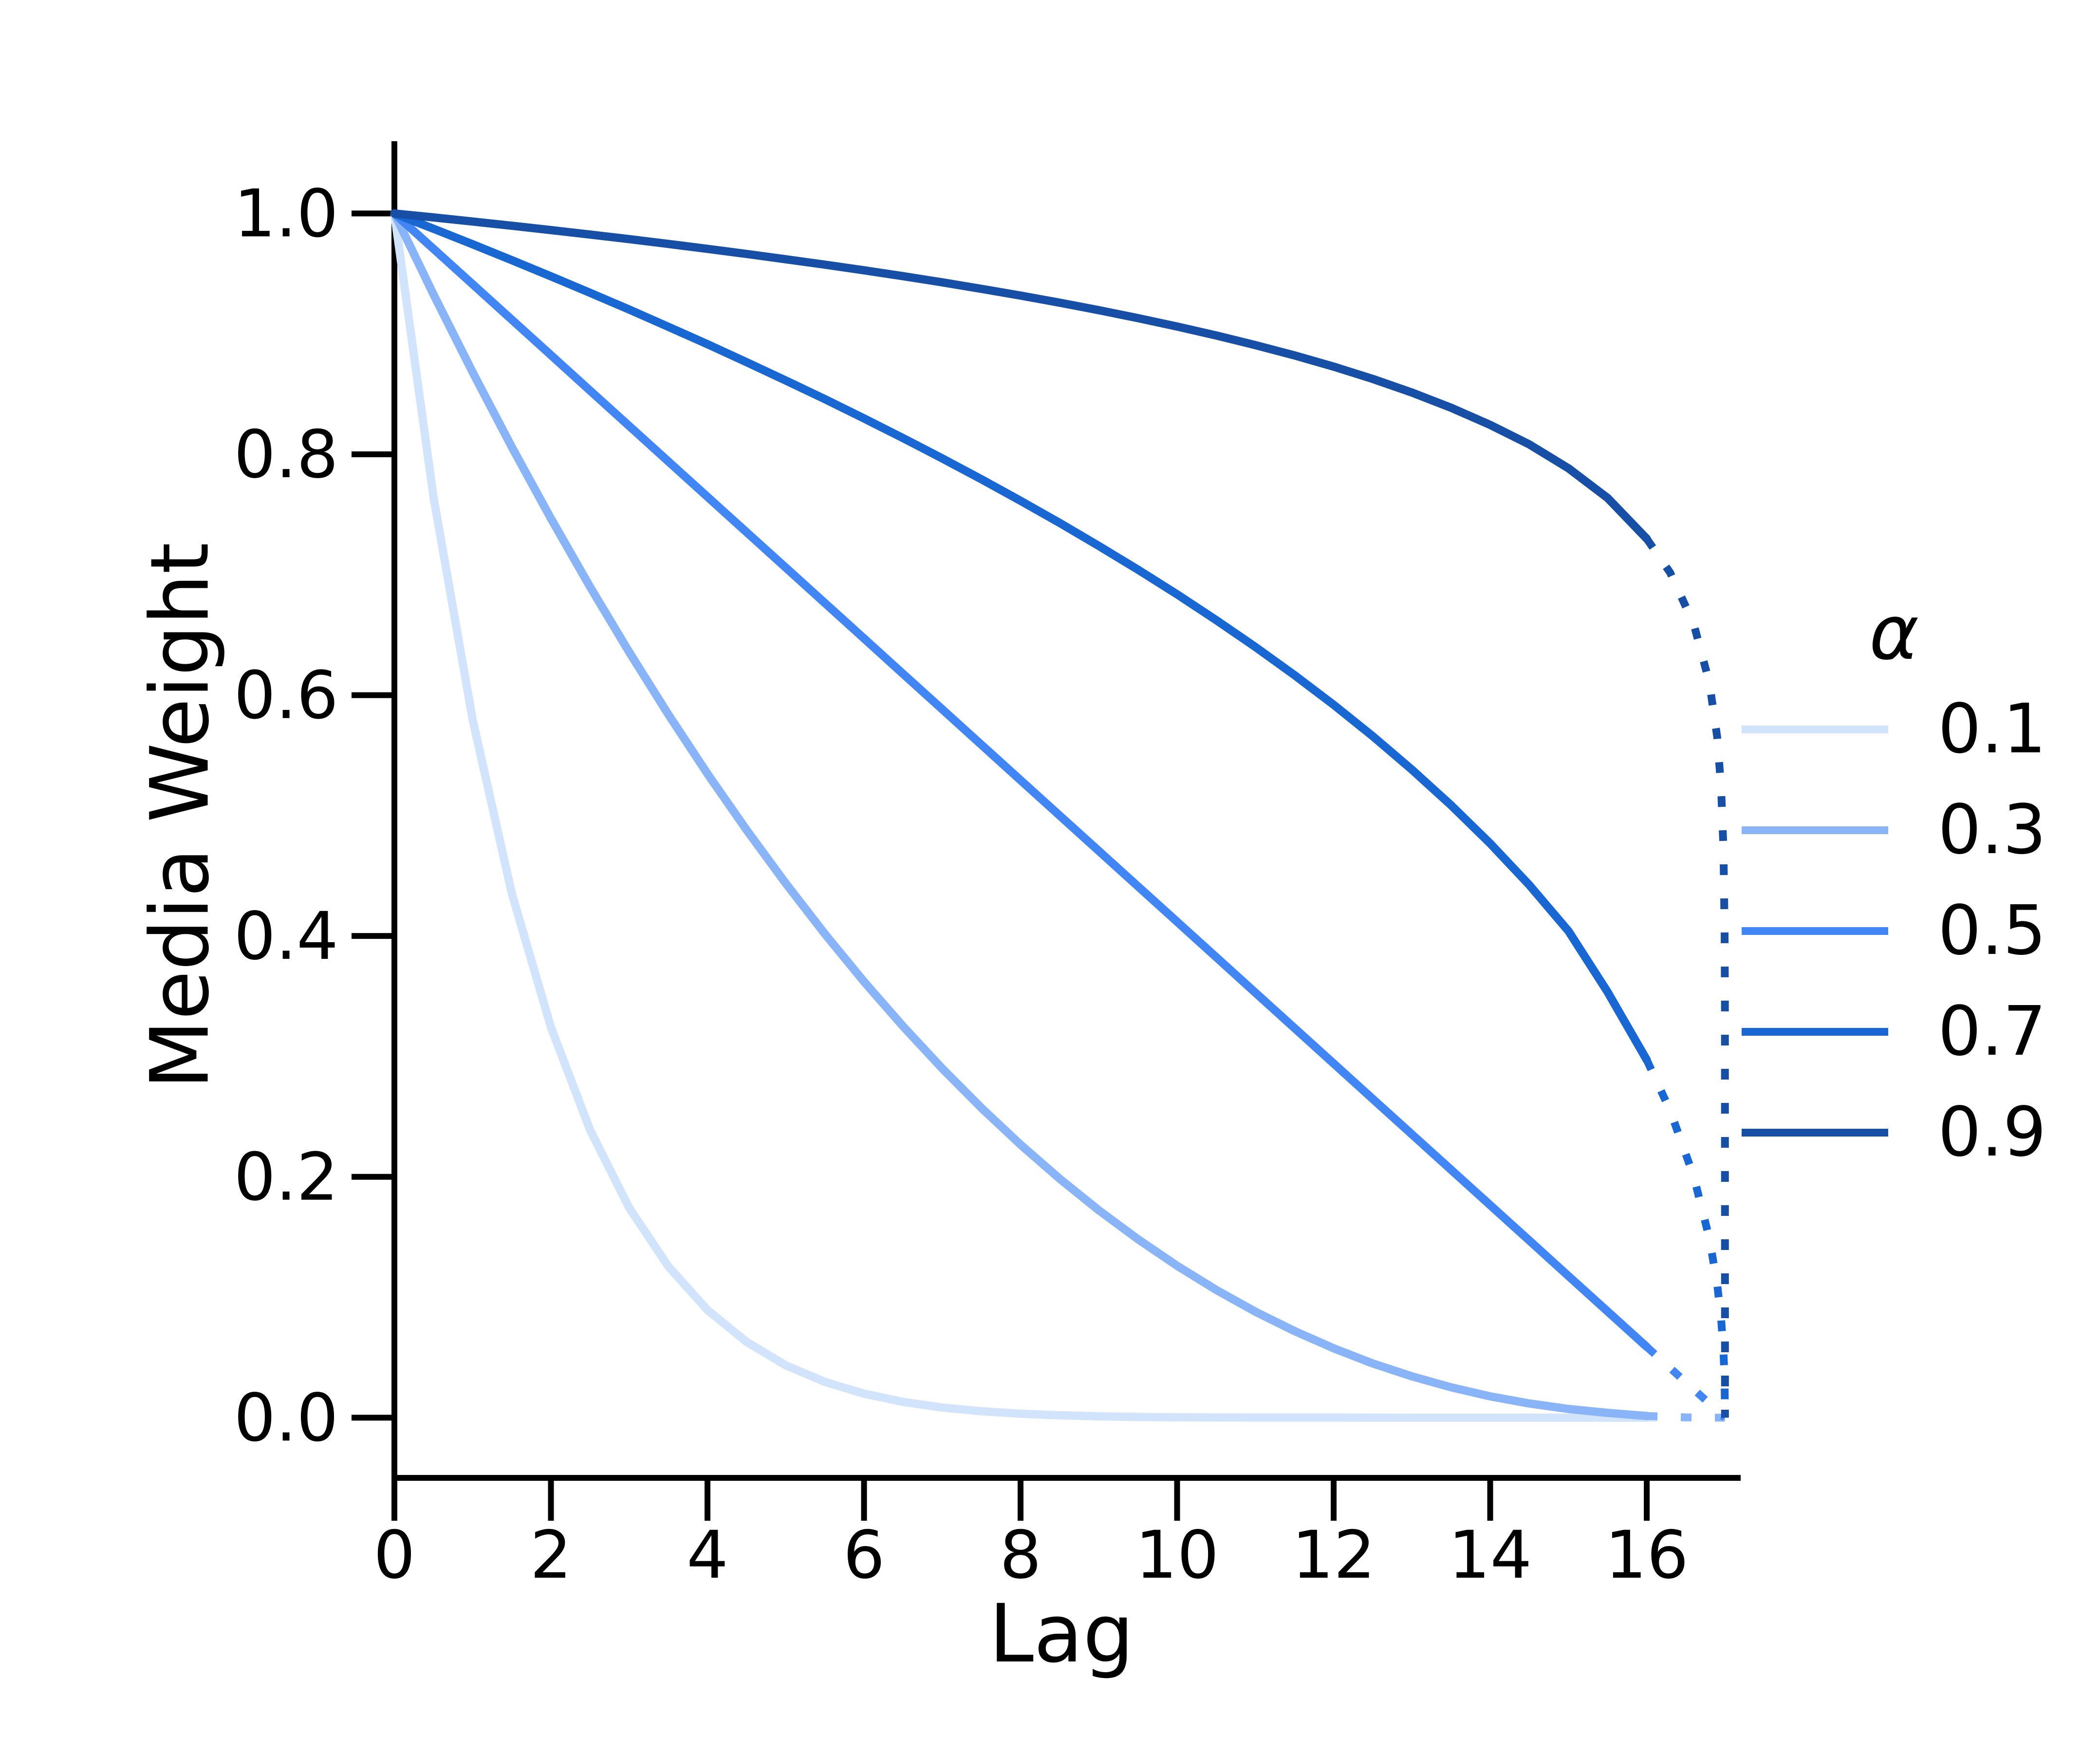 Image resolution: width=2100 pixels, height=1753 pixels. I want to click on x-tick-label: 12, so click(1333, 1555).